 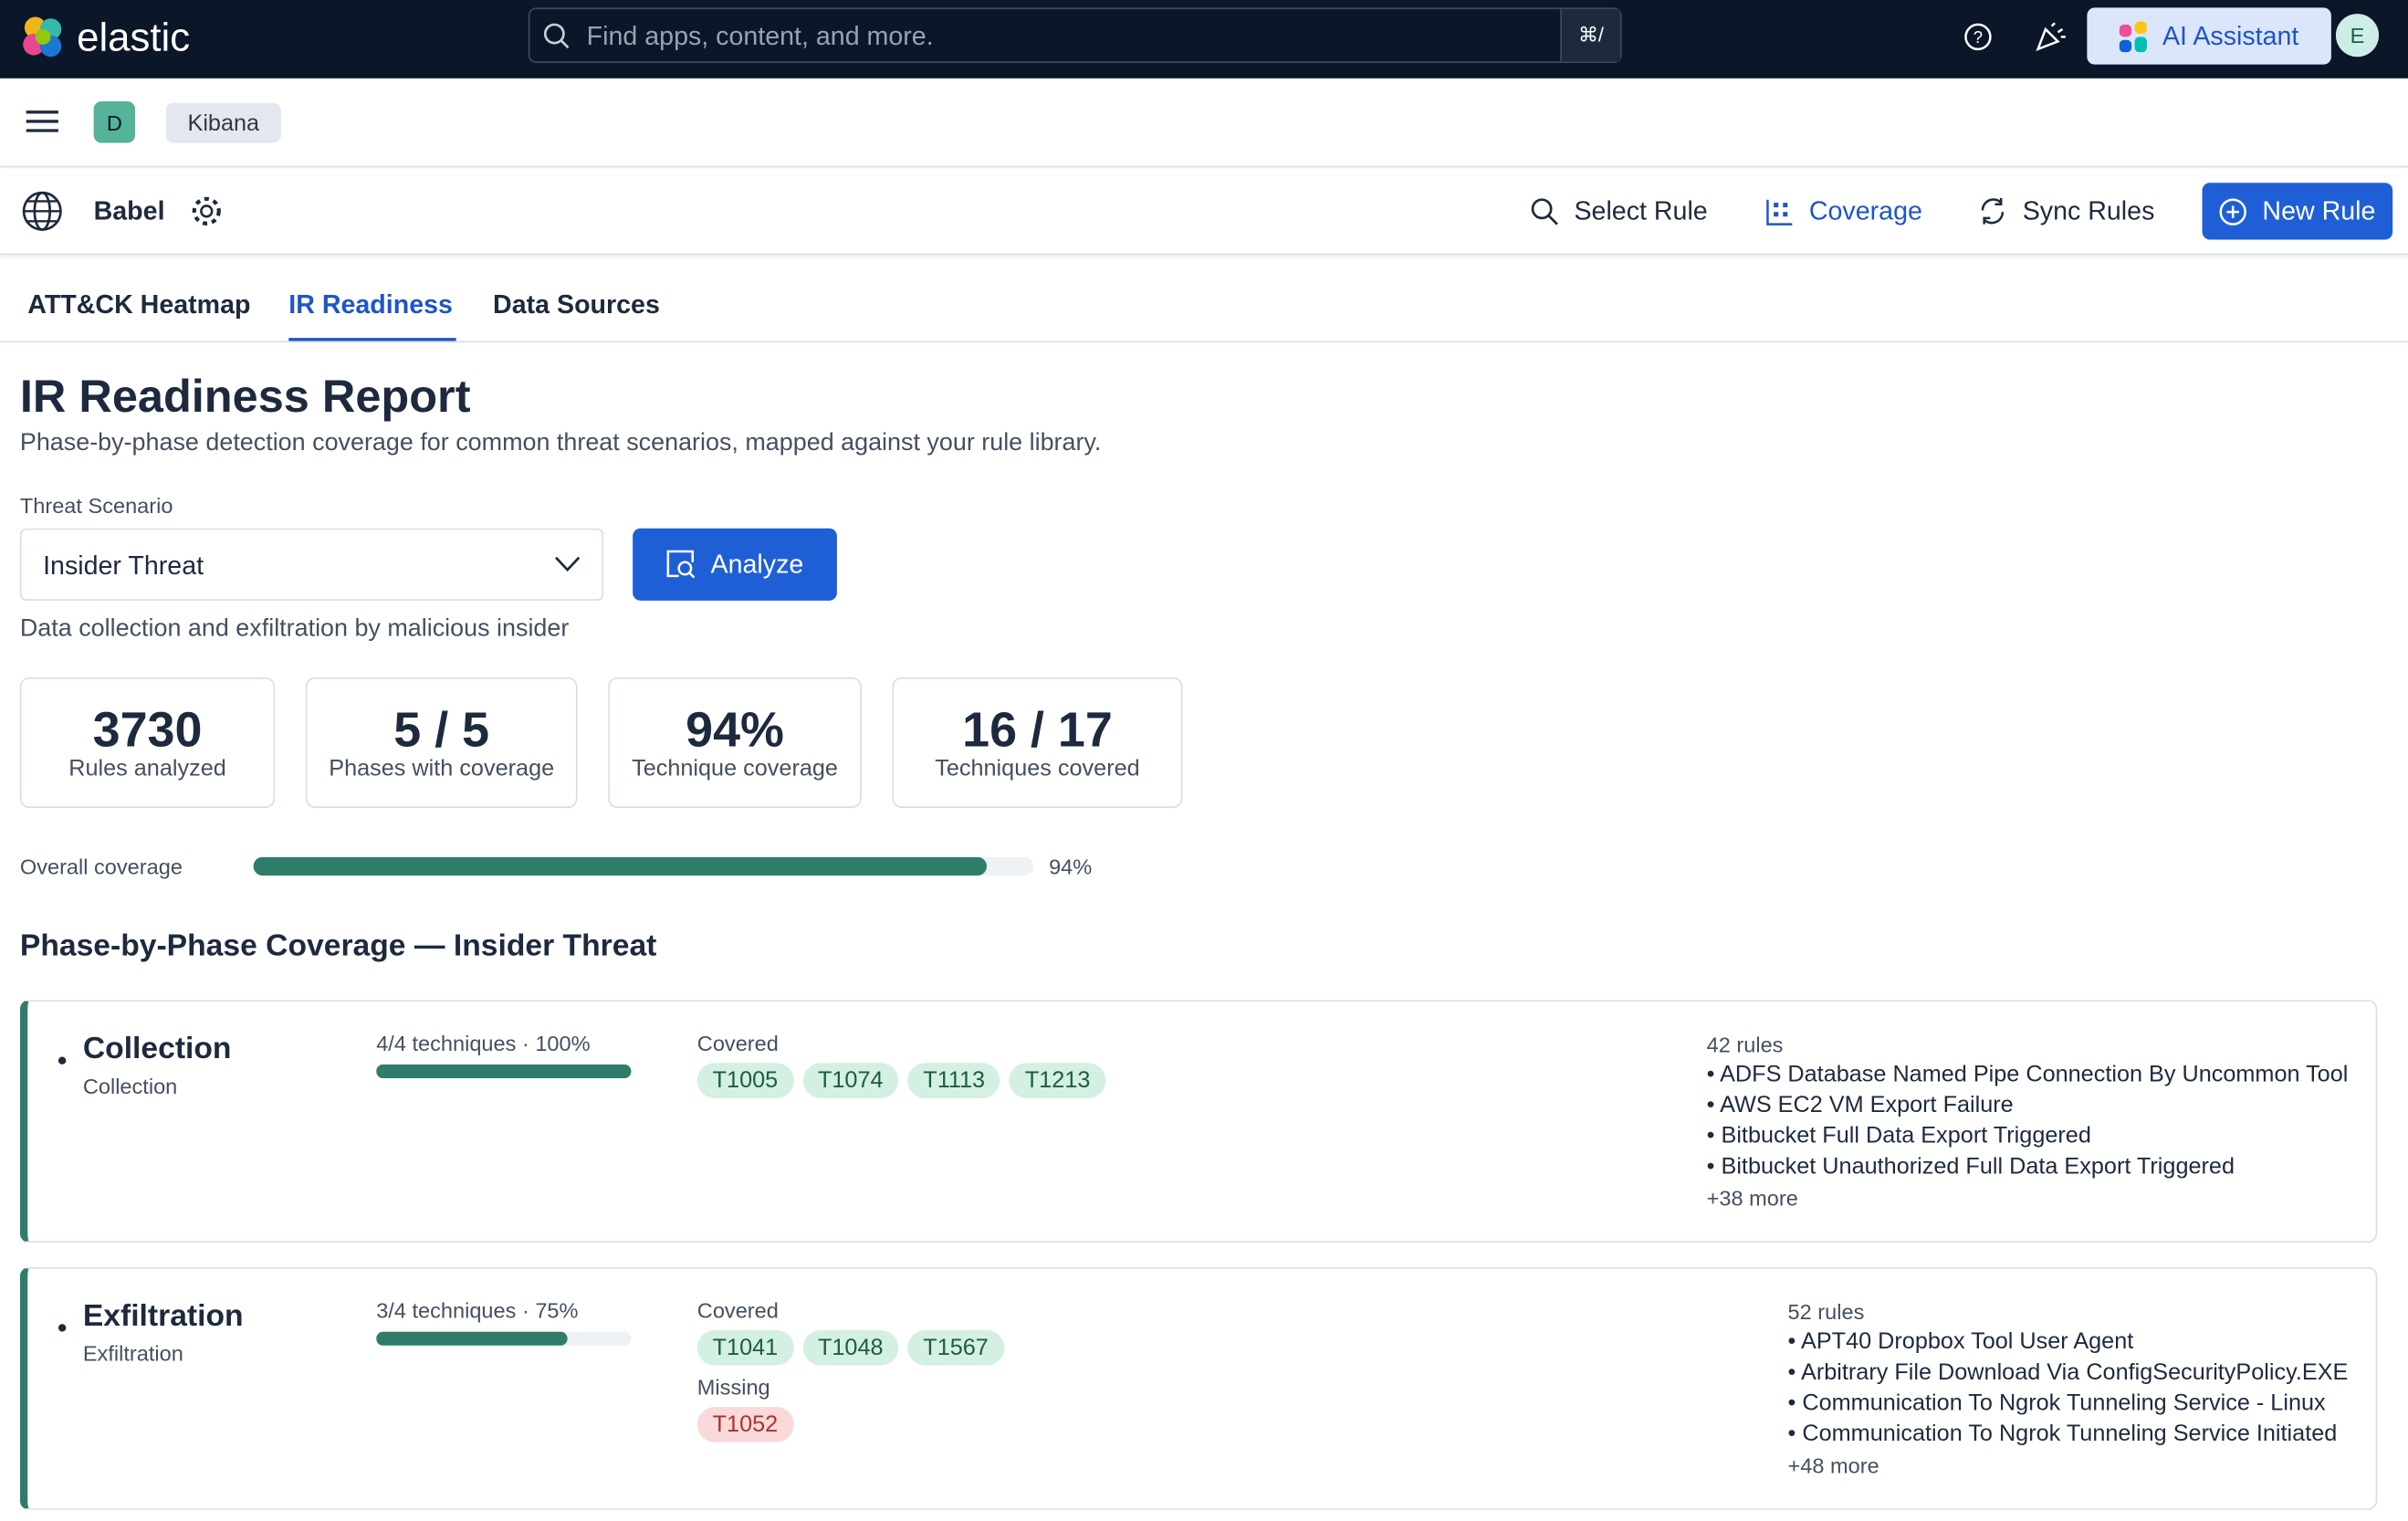 I want to click on technique-tag: T1041, so click(x=745, y=1347).